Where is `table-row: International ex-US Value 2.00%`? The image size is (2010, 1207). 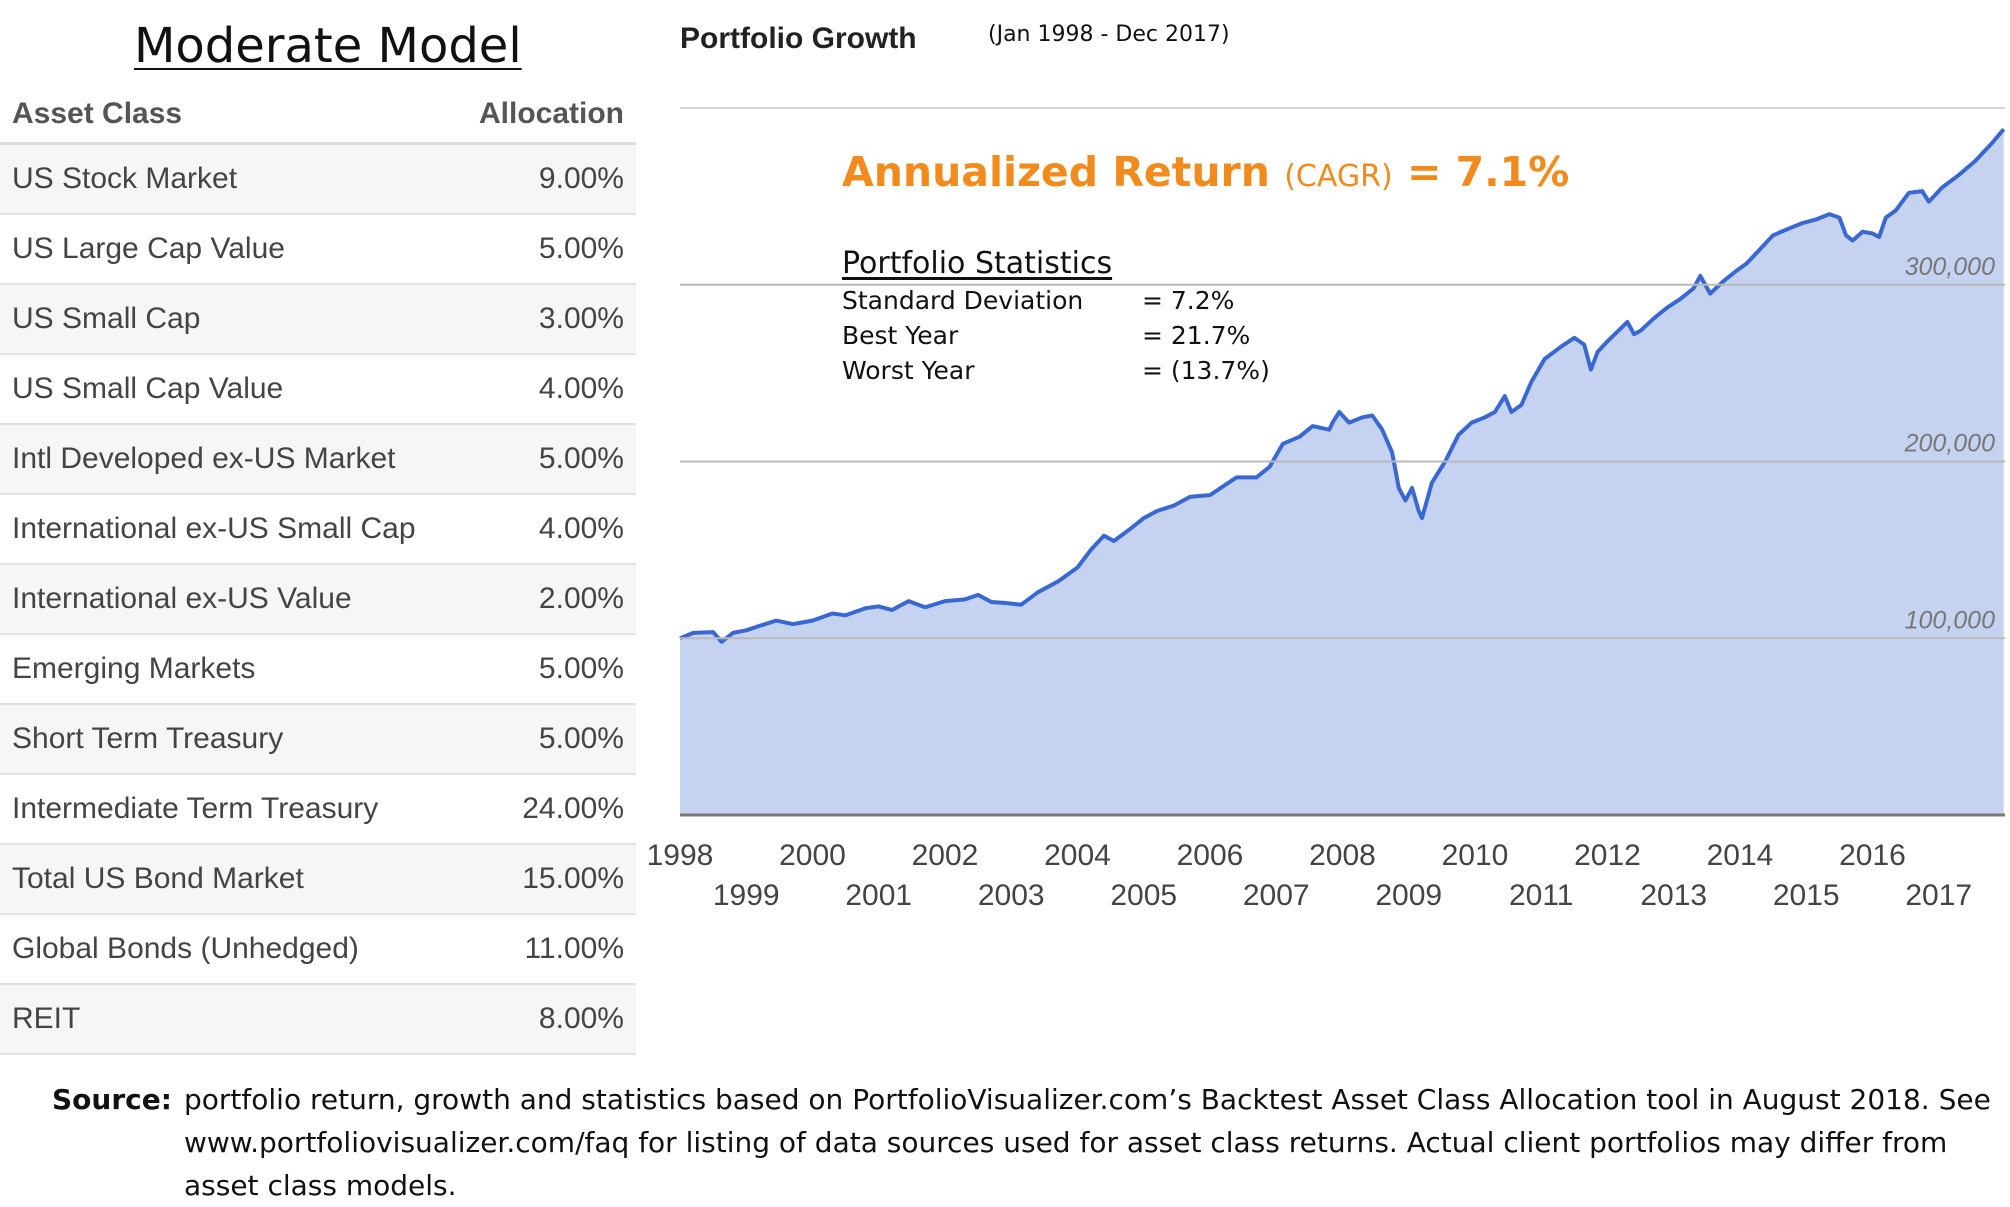 table-row: International ex-US Value 2.00% is located at coordinates (318, 599).